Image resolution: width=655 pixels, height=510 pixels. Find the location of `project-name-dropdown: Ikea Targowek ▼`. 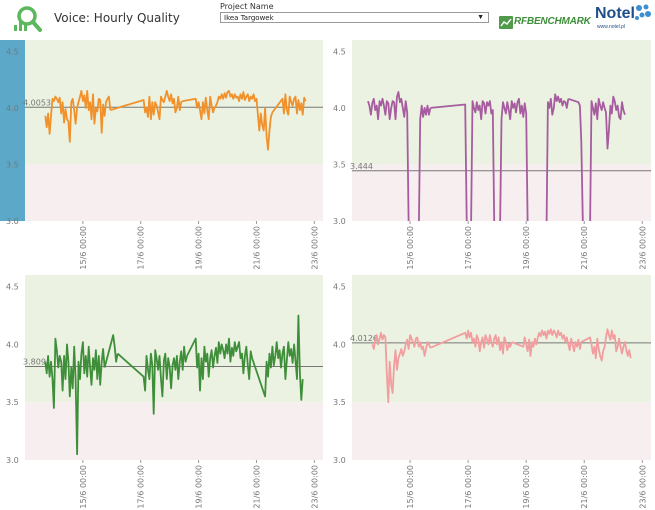

project-name-dropdown: Ikea Targowek ▼ is located at coordinates (354, 17).